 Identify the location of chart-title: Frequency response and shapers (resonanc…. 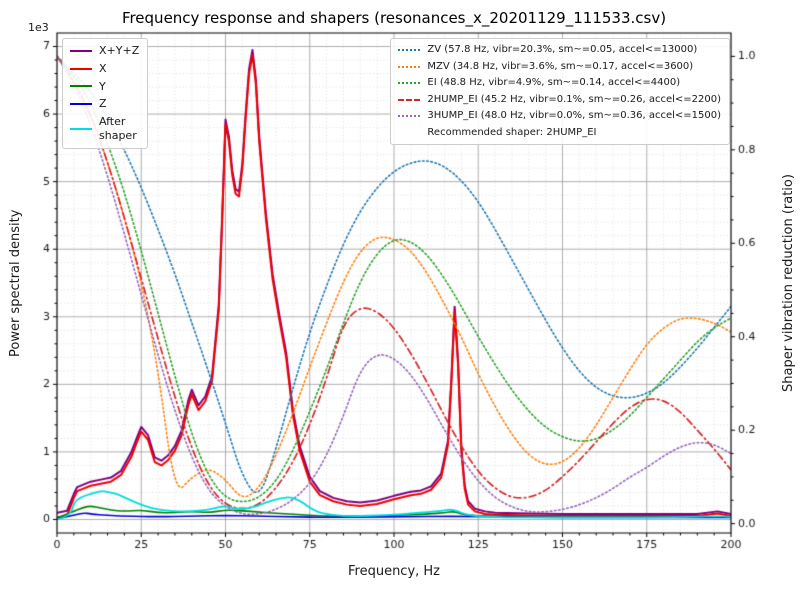
(394, 18).